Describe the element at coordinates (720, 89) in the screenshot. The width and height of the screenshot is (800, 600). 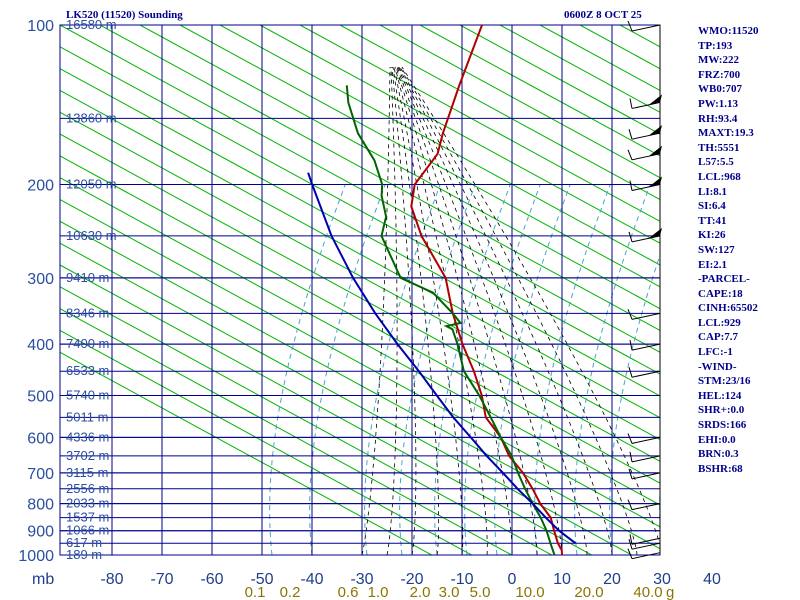
I see `index-item: WB0:707` at that location.